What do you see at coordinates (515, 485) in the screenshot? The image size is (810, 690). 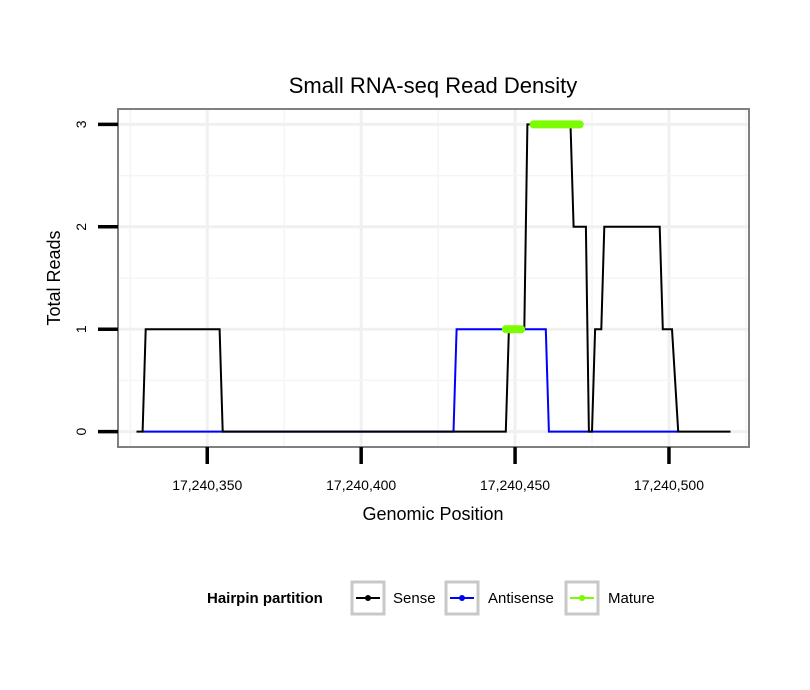 I see `x-tick-label: 17,240,450` at bounding box center [515, 485].